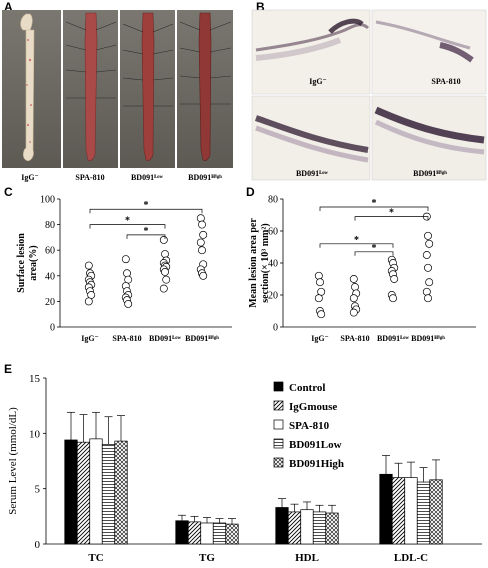  I want to click on aorta-bd091low-pins, so click(148, 65).